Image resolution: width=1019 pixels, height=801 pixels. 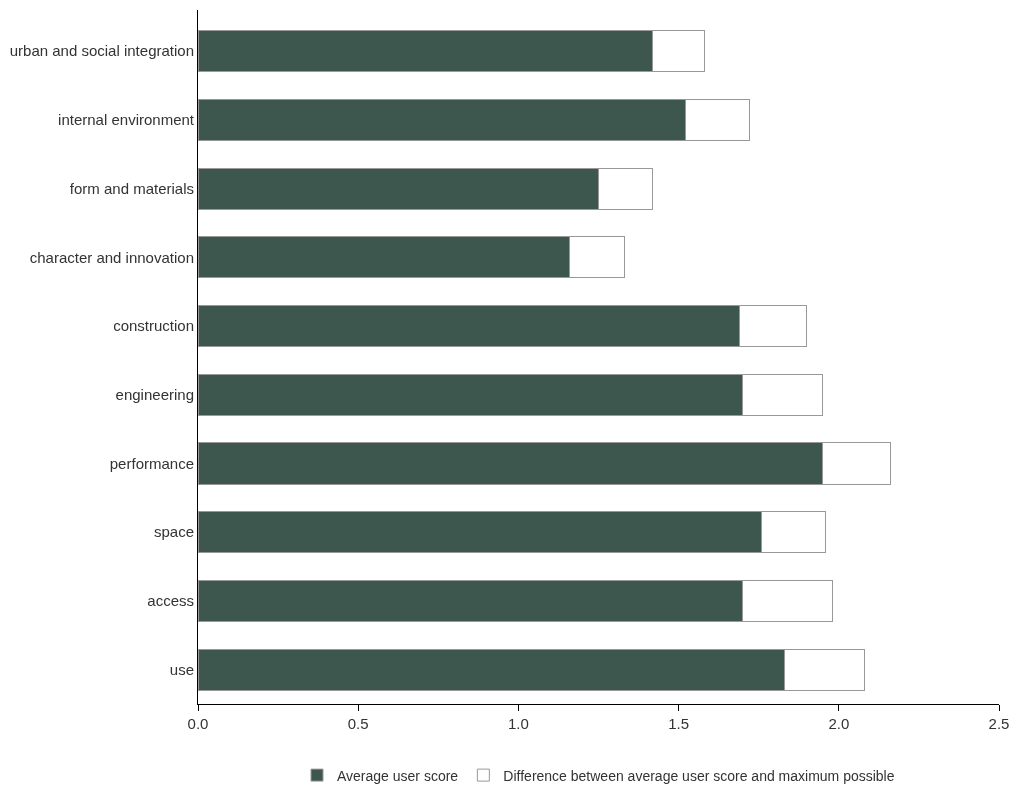 I want to click on y-tick-label: construction, so click(x=153, y=326).